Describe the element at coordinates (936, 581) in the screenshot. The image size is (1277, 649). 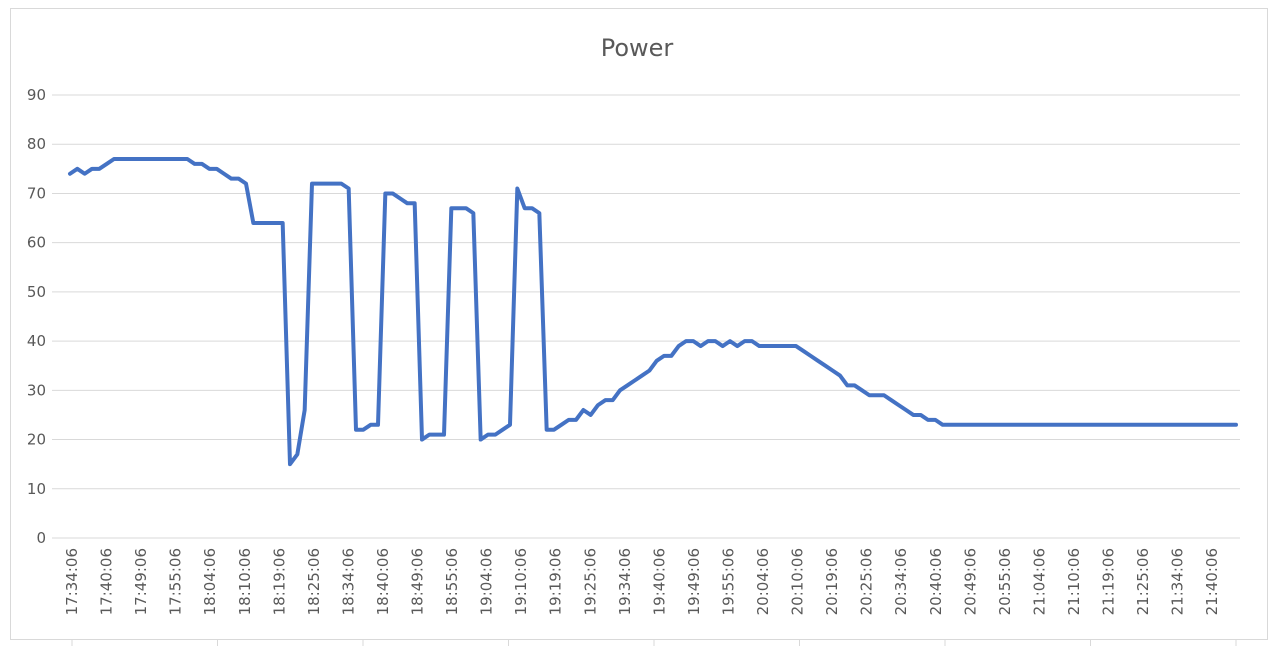
I see `x-tick-label: 20:40:06` at that location.